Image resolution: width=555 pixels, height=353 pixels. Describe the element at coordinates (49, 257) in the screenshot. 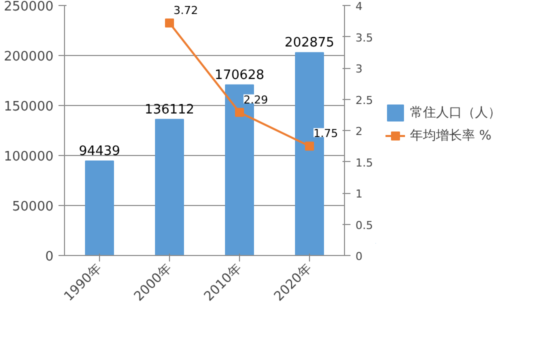

I see `y-tick-label: 0` at that location.